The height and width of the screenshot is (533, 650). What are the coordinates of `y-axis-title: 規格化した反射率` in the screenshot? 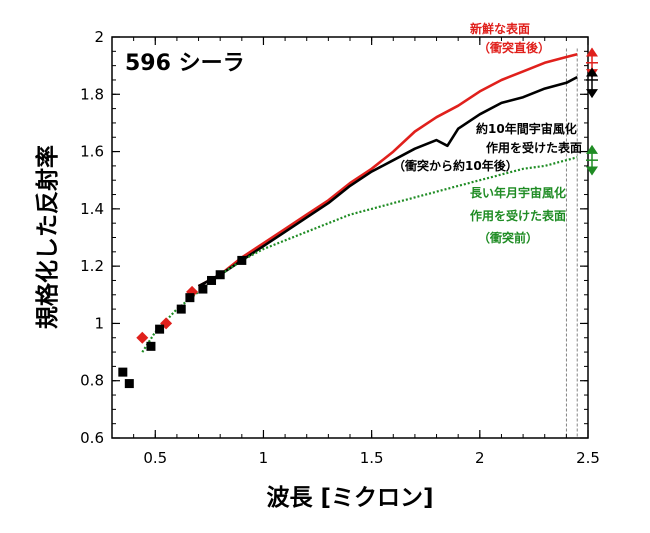 It's located at (47, 237).